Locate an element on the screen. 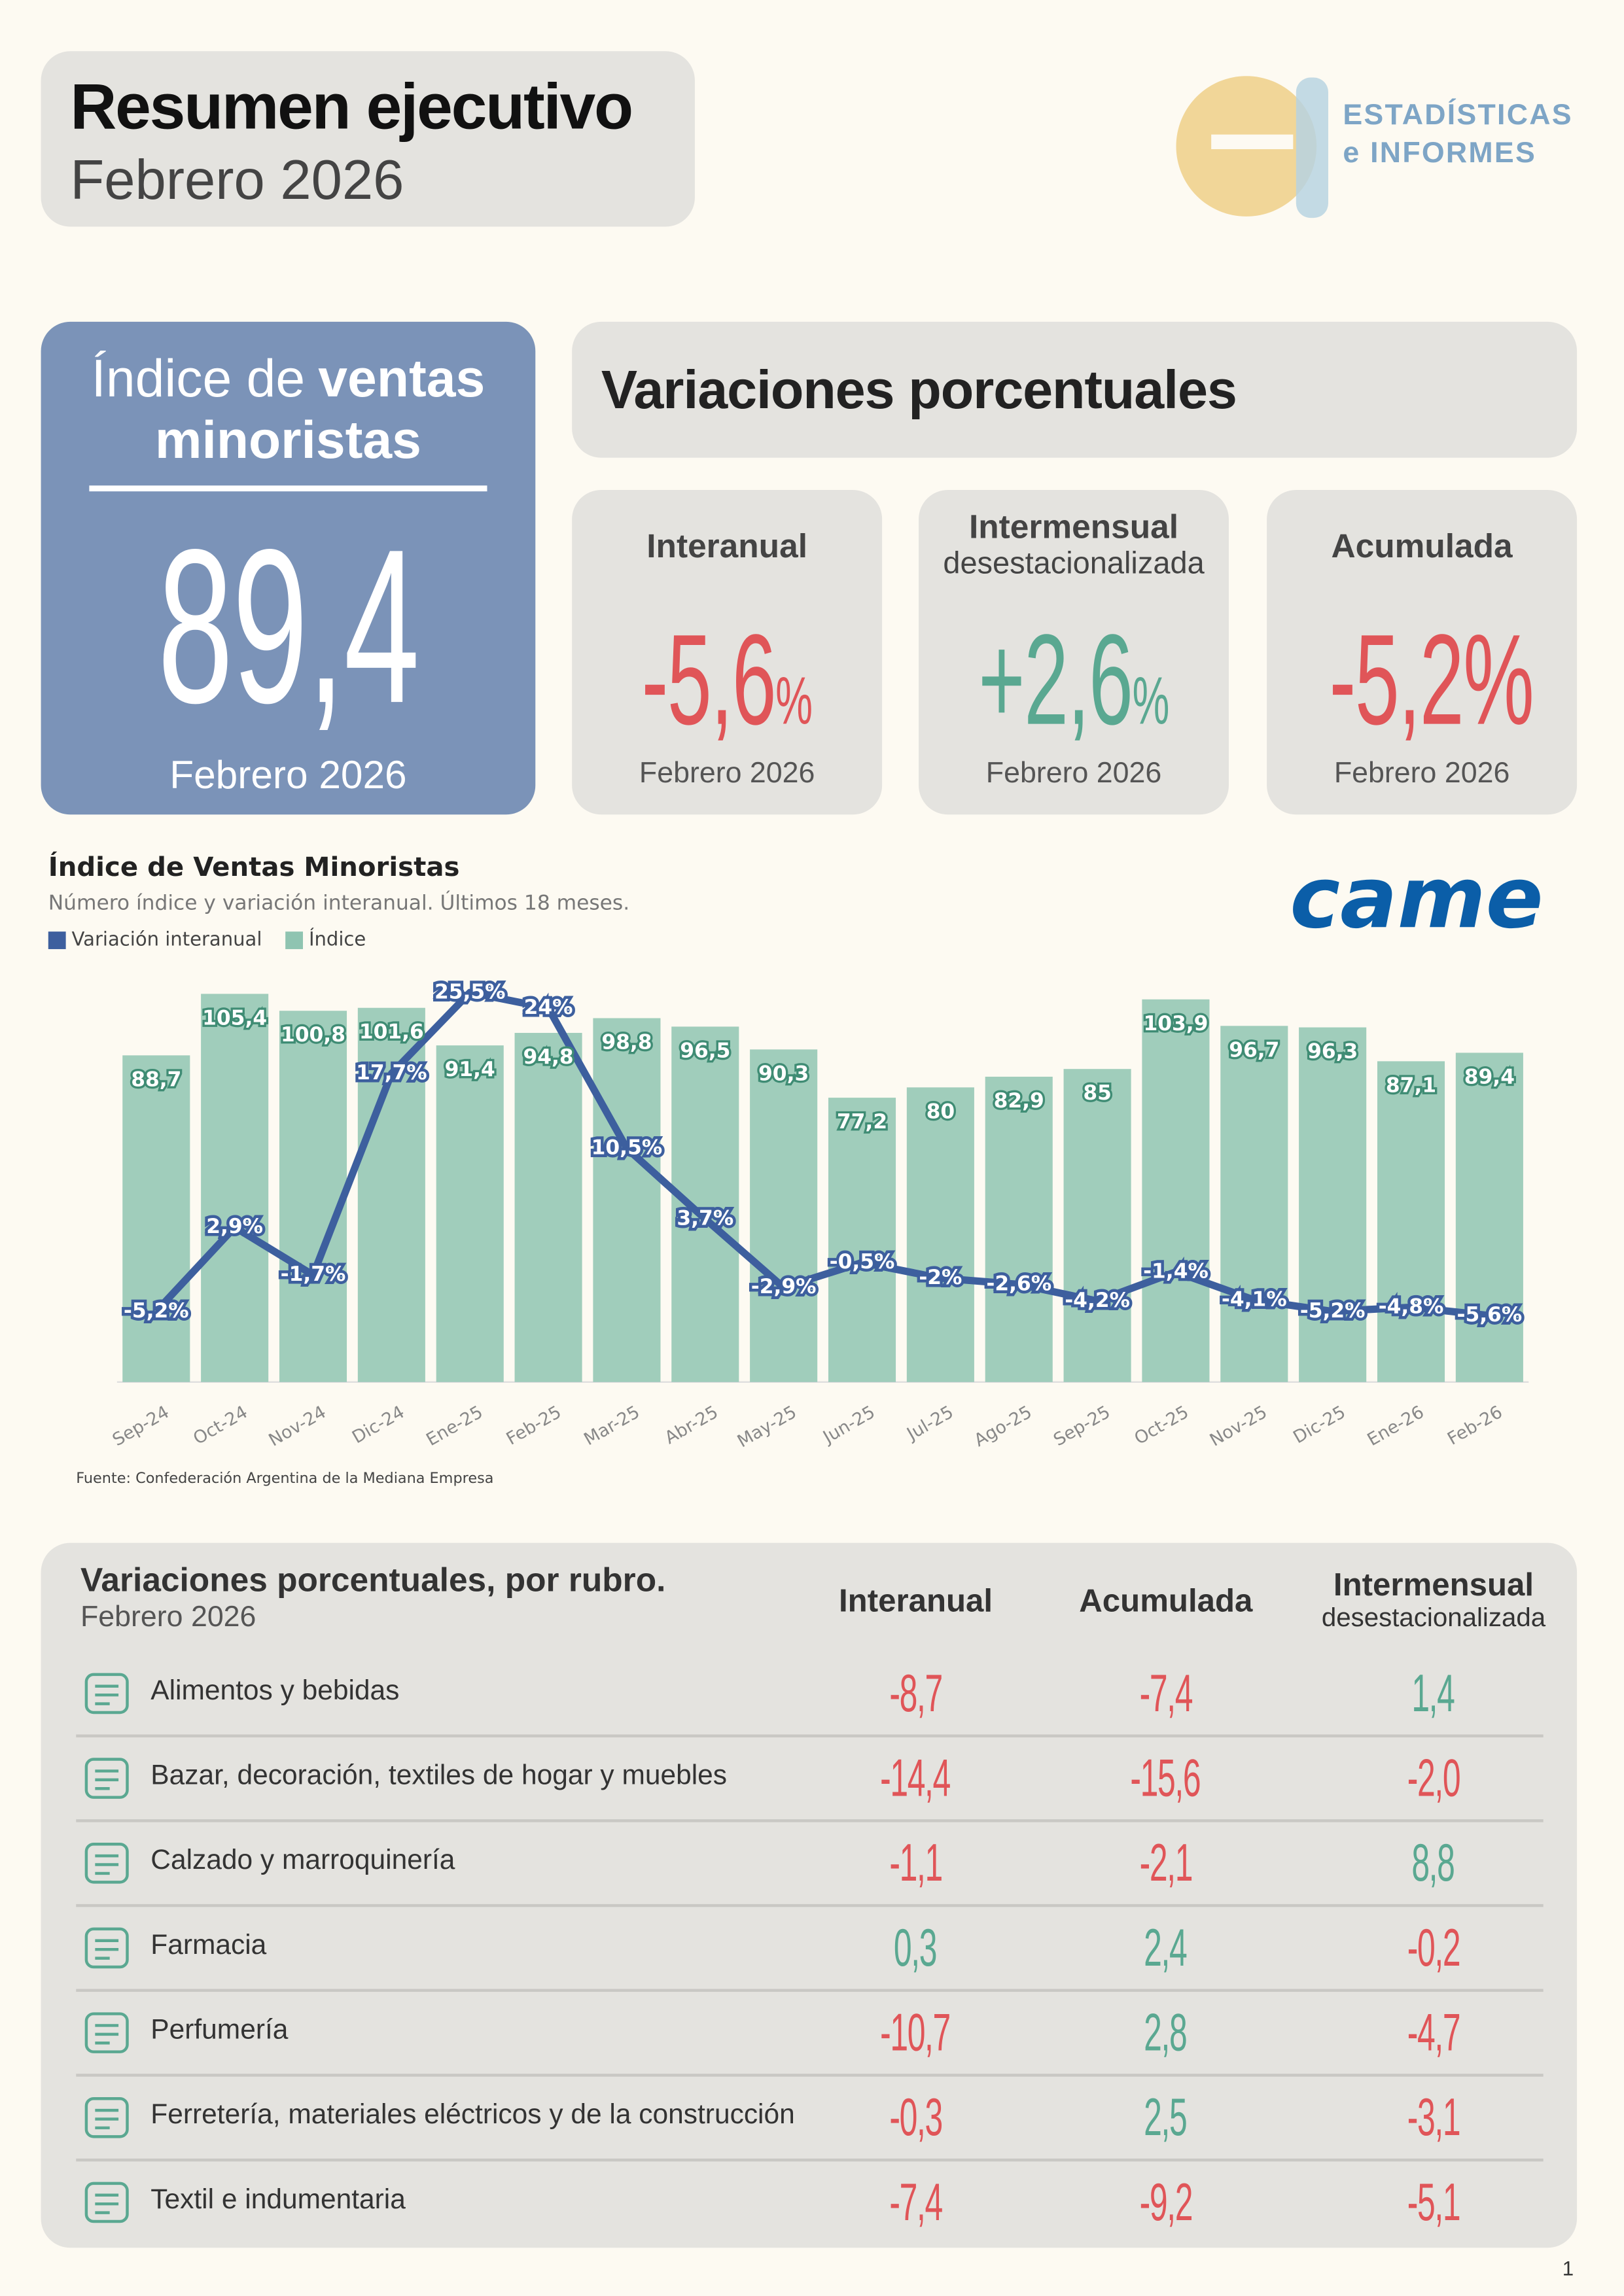 The height and width of the screenshot is (2296, 1624). cell-value: -5,1 is located at coordinates (1434, 2202).